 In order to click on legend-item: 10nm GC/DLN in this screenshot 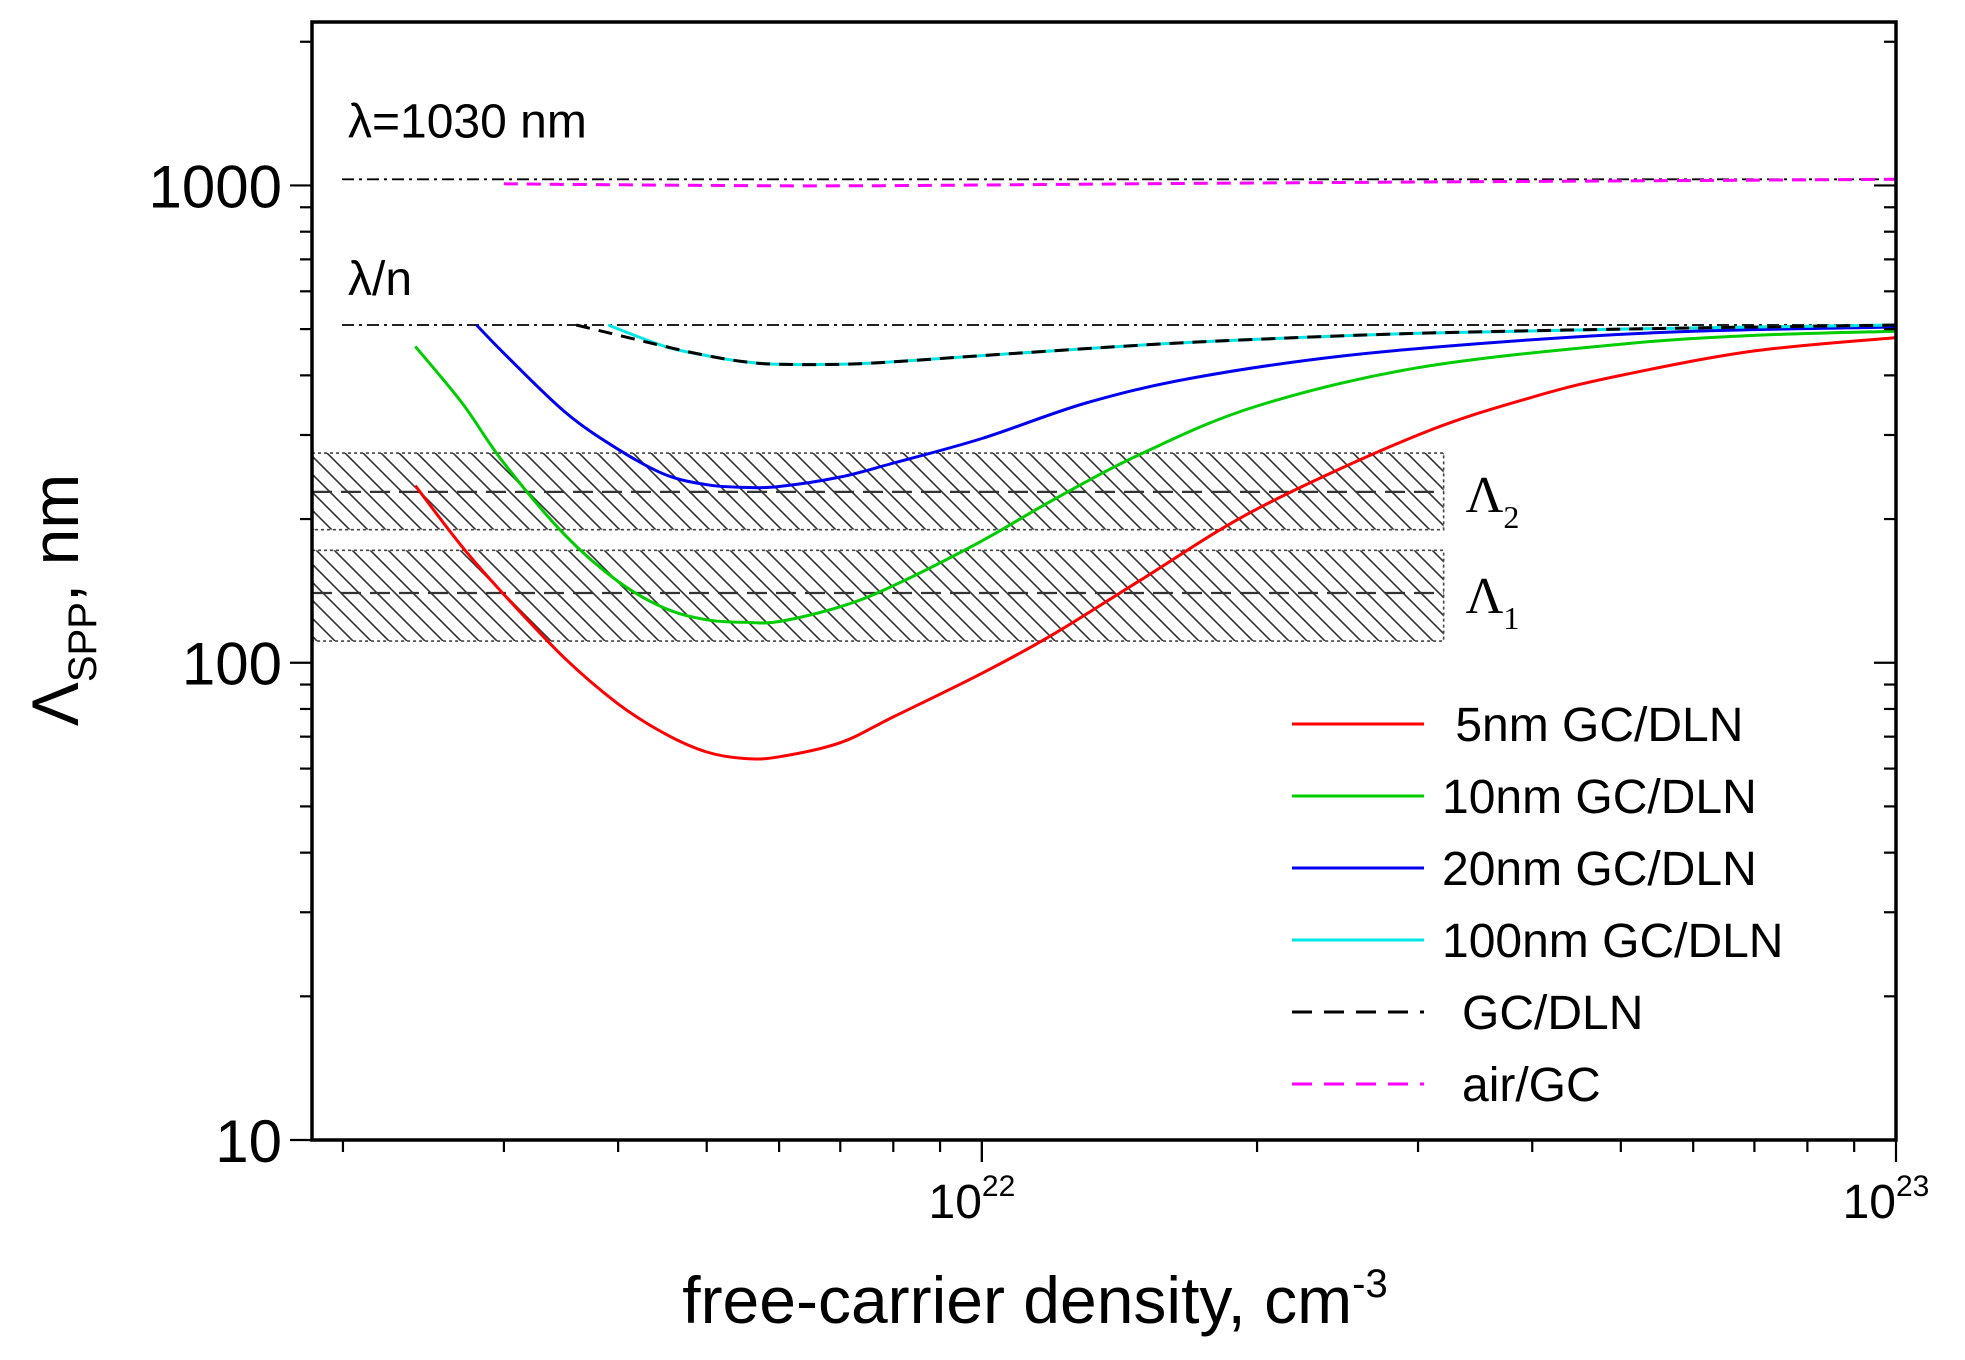, I will do `click(1524, 797)`.